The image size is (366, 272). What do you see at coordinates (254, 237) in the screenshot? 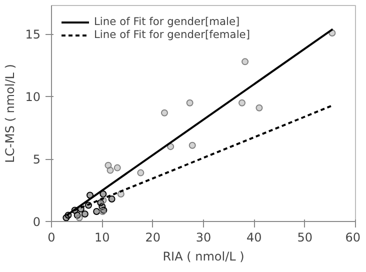
I see `x-tick-label: 40` at bounding box center [254, 237].